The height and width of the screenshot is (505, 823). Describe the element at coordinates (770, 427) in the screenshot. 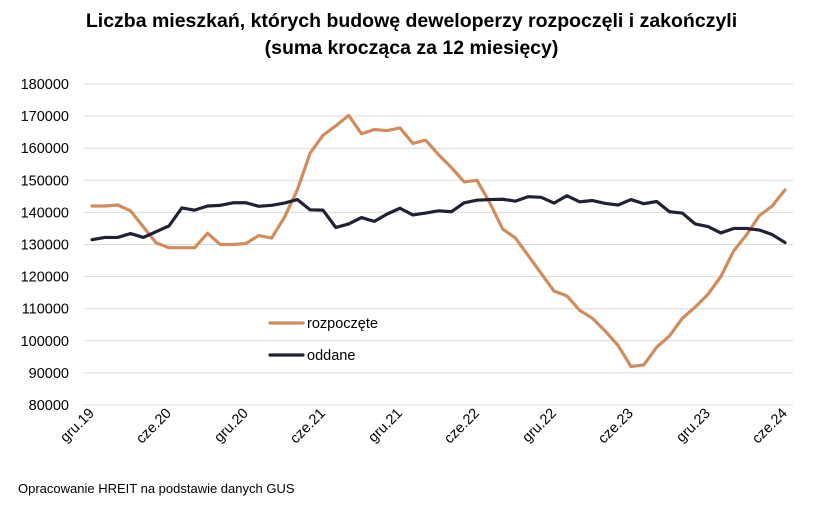

I see `x-tick-label: cze.24` at that location.